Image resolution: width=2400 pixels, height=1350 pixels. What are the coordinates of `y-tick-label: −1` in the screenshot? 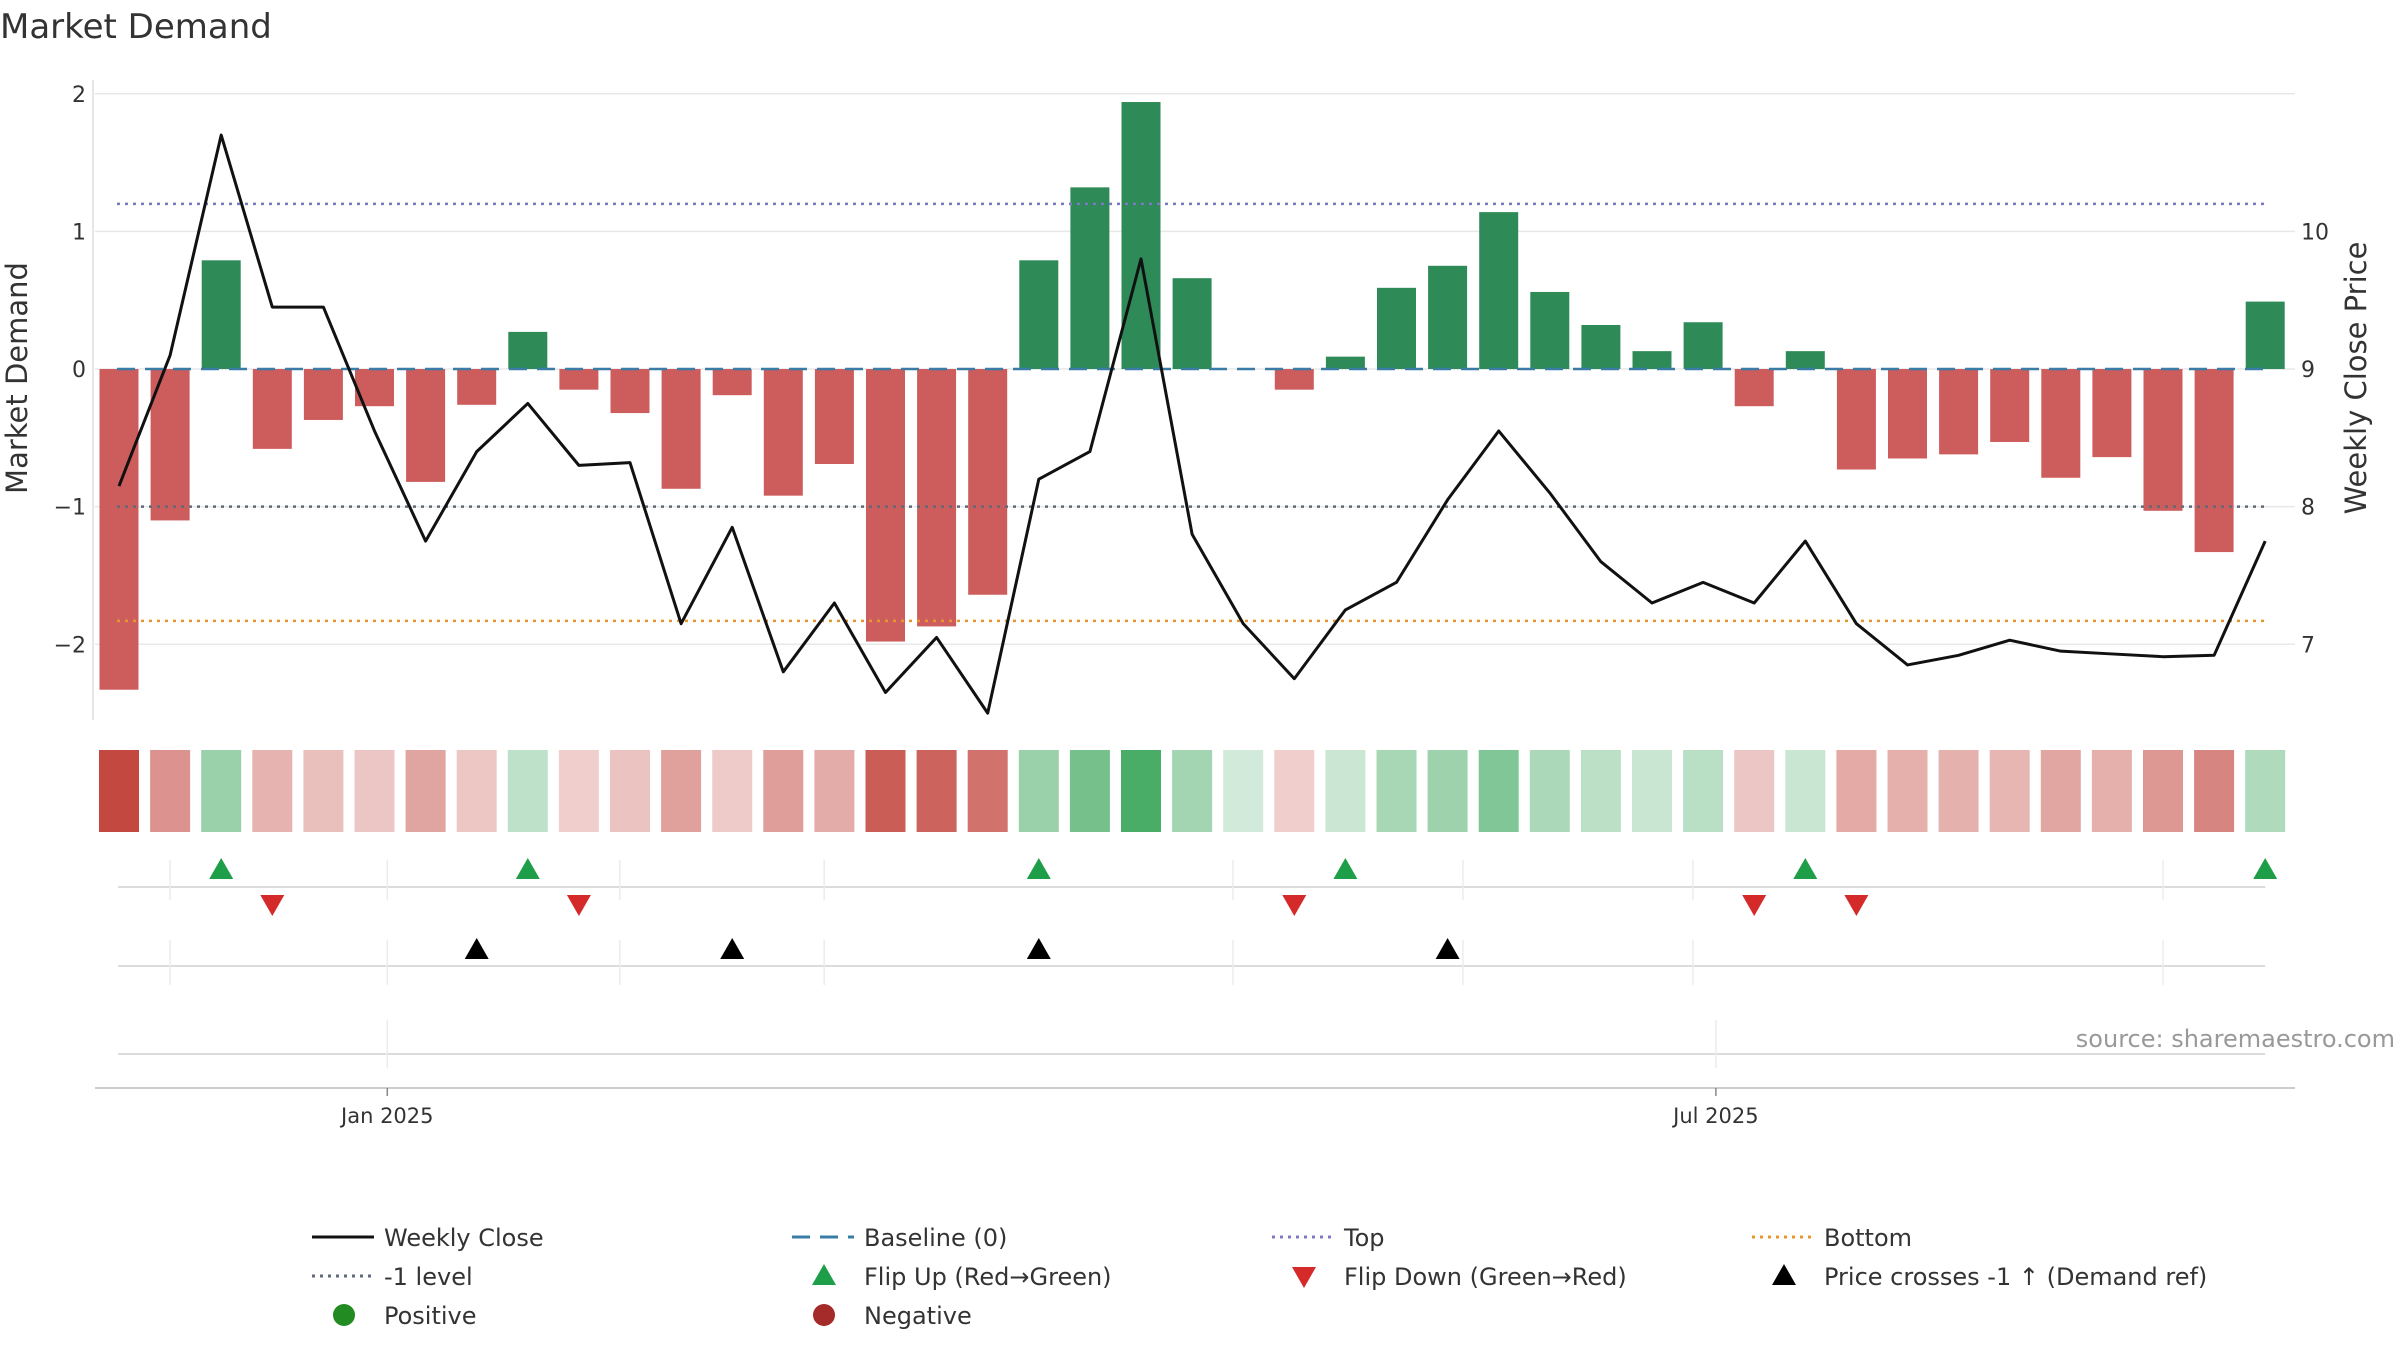 It's located at (70, 508).